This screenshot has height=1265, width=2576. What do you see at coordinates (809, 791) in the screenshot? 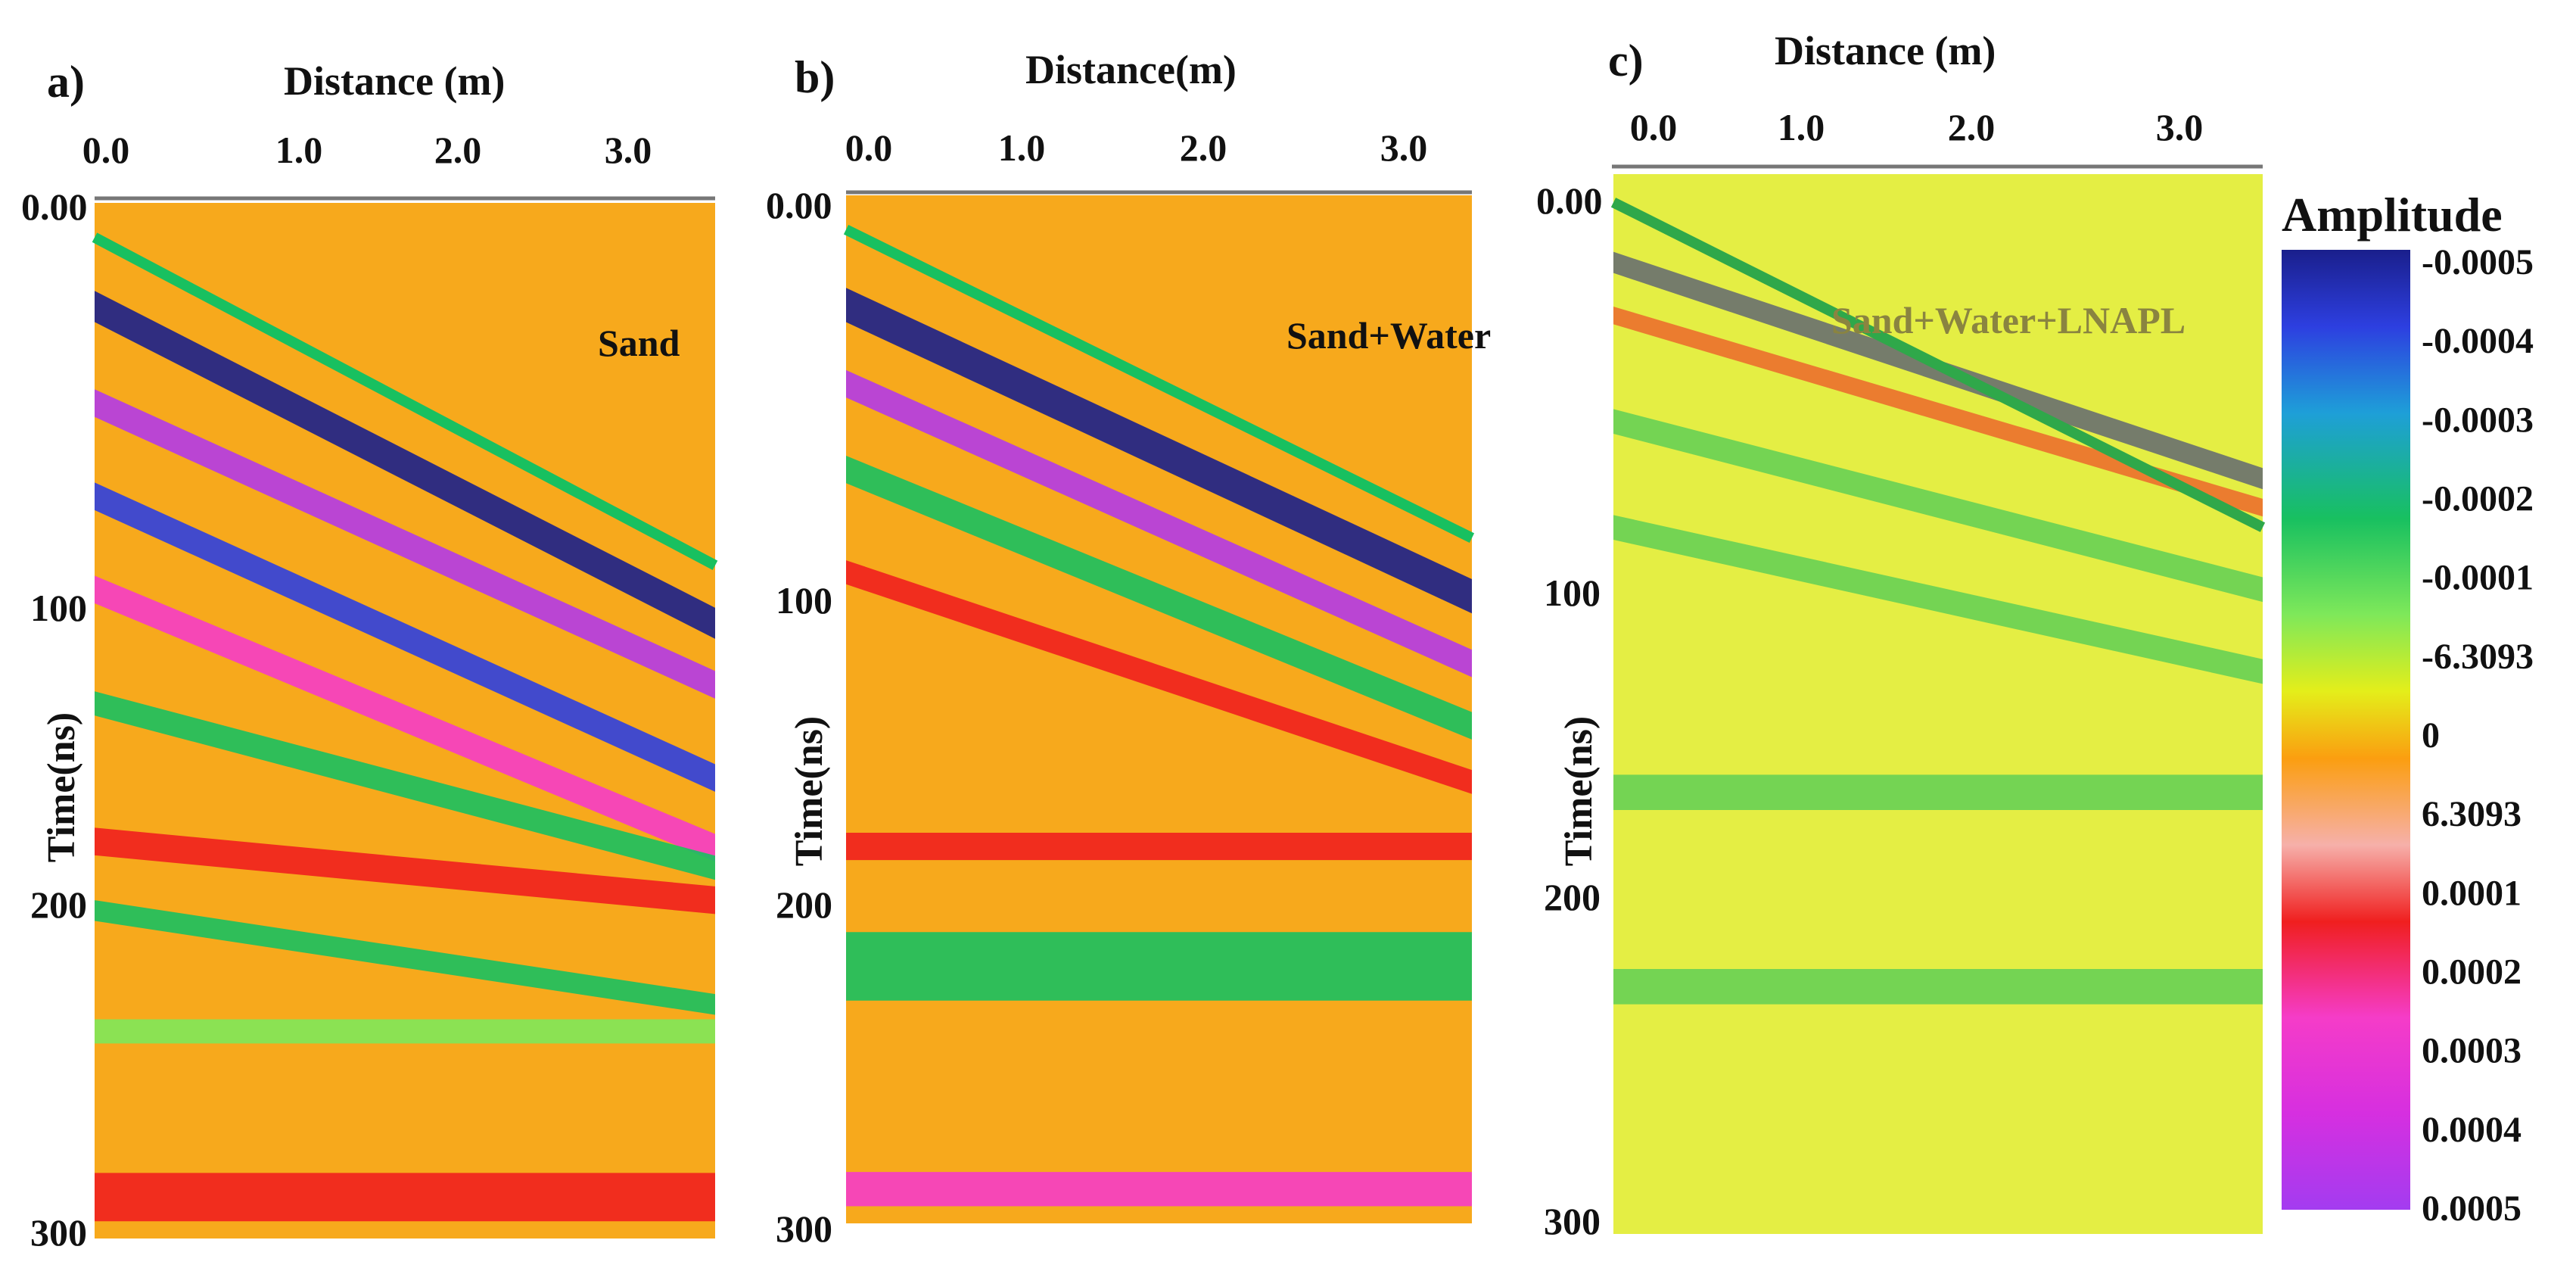
I see `panel-b-ylabel: Time(ns)` at bounding box center [809, 791].